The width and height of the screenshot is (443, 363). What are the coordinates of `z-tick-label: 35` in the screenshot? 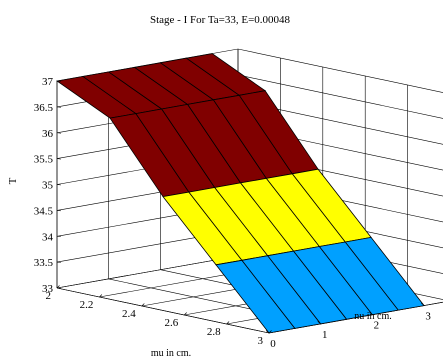 It's located at (48, 186).